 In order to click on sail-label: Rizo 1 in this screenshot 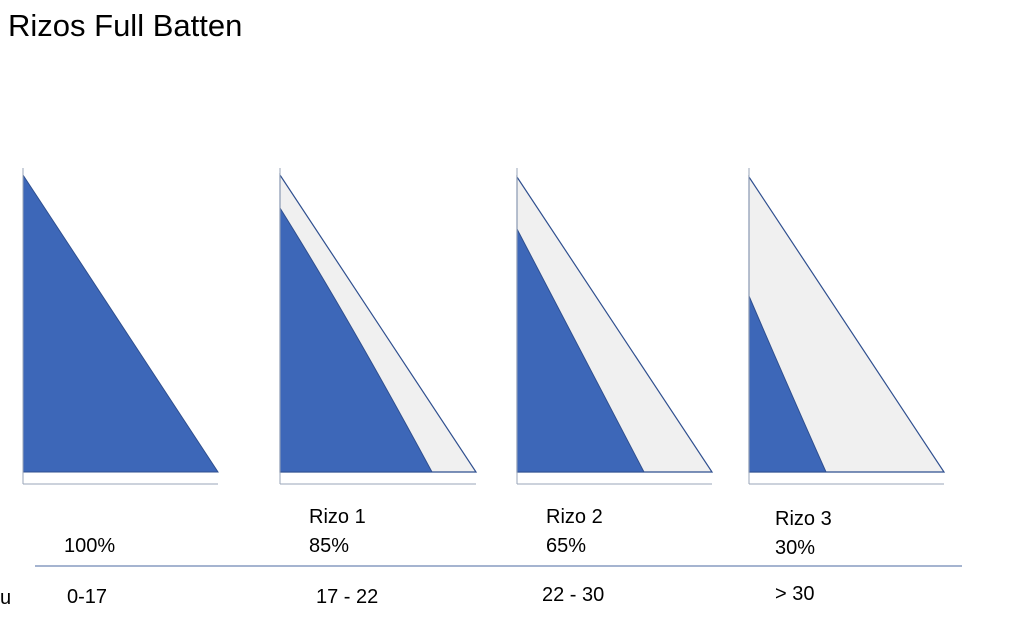, I will do `click(337, 517)`.